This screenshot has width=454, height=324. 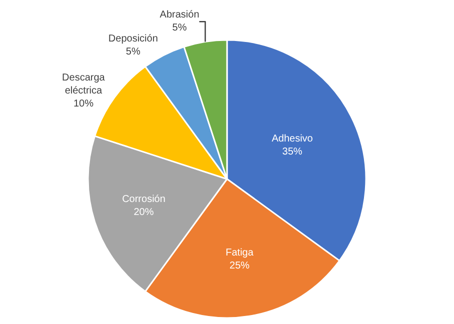 I want to click on slice-label: Adhesivo, so click(x=293, y=139).